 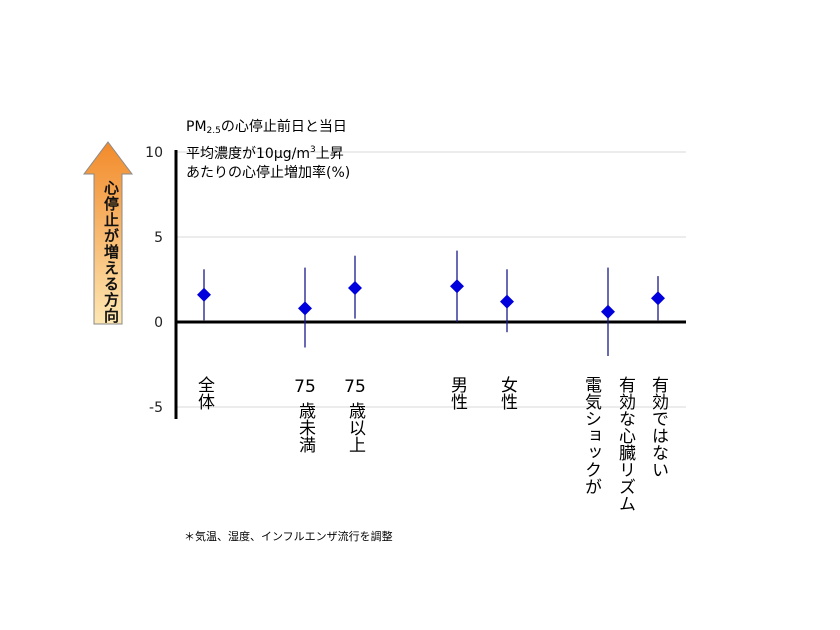 I want to click on title-line-2: 平均濃度が10μg/m3上昇, so click(x=265, y=153).